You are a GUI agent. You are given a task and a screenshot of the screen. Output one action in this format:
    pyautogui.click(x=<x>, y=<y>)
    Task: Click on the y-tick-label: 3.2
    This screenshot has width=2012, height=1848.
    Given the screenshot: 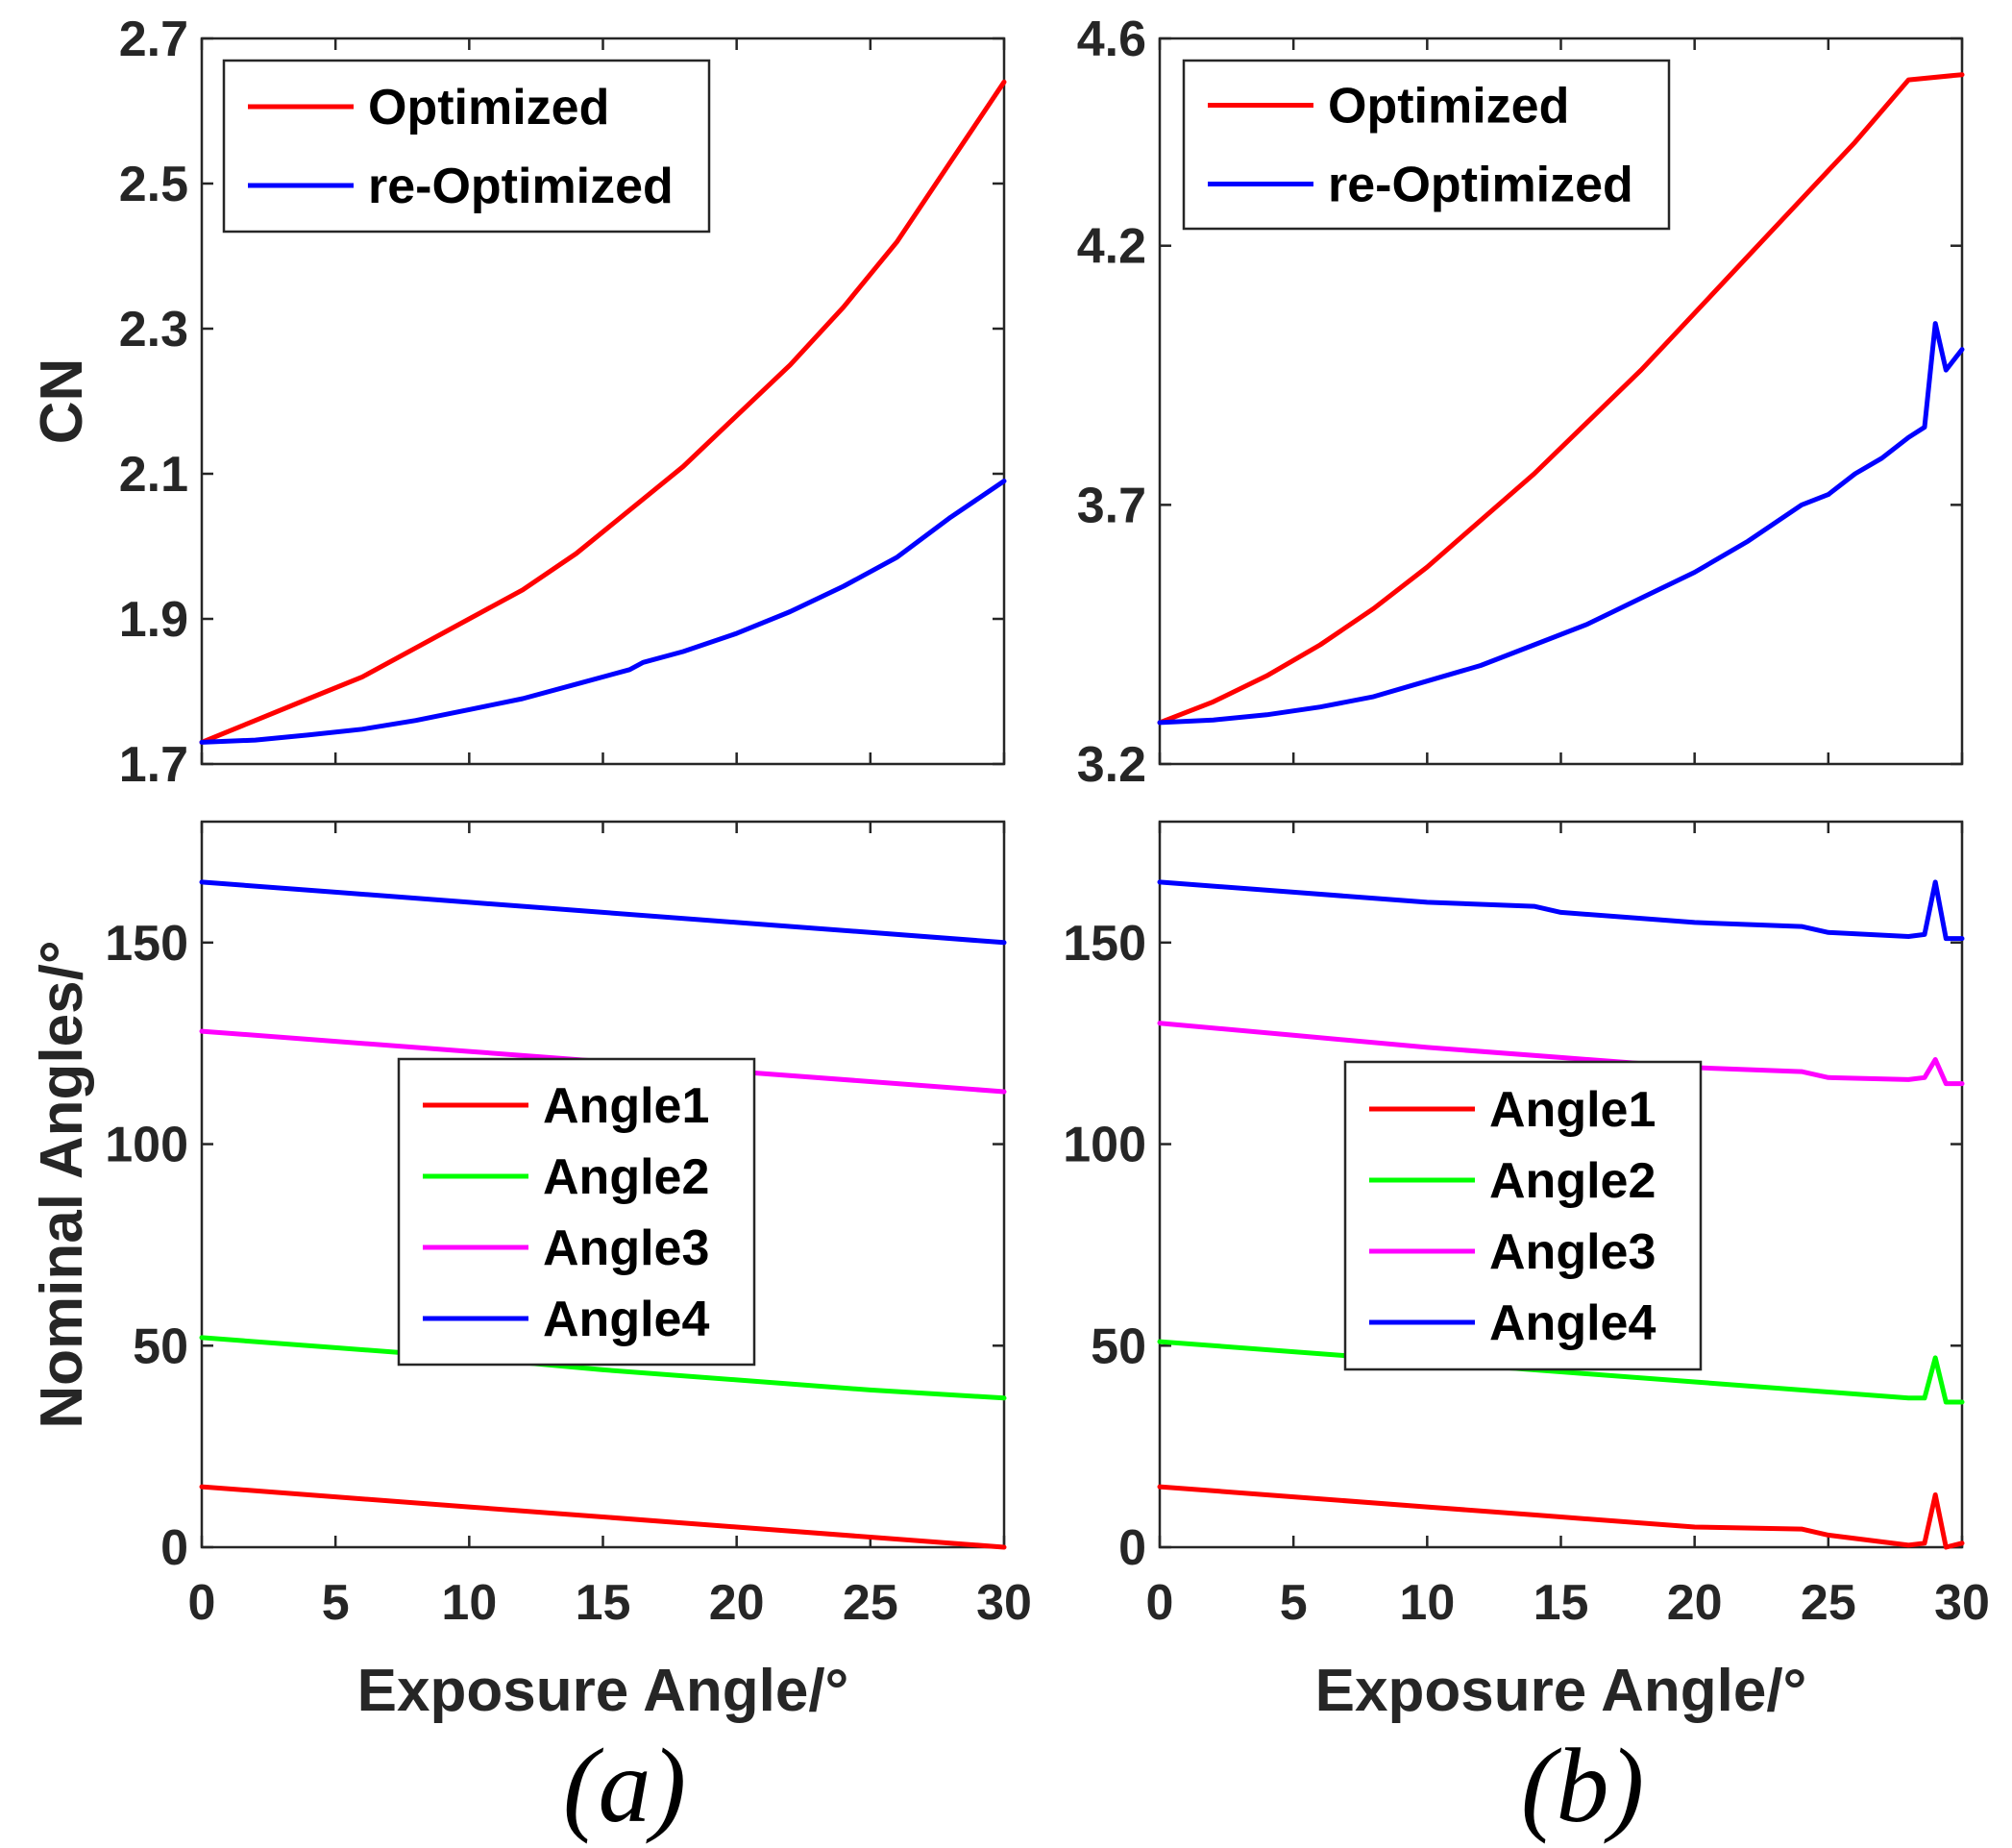 What is the action you would take?
    pyautogui.click(x=1111, y=765)
    